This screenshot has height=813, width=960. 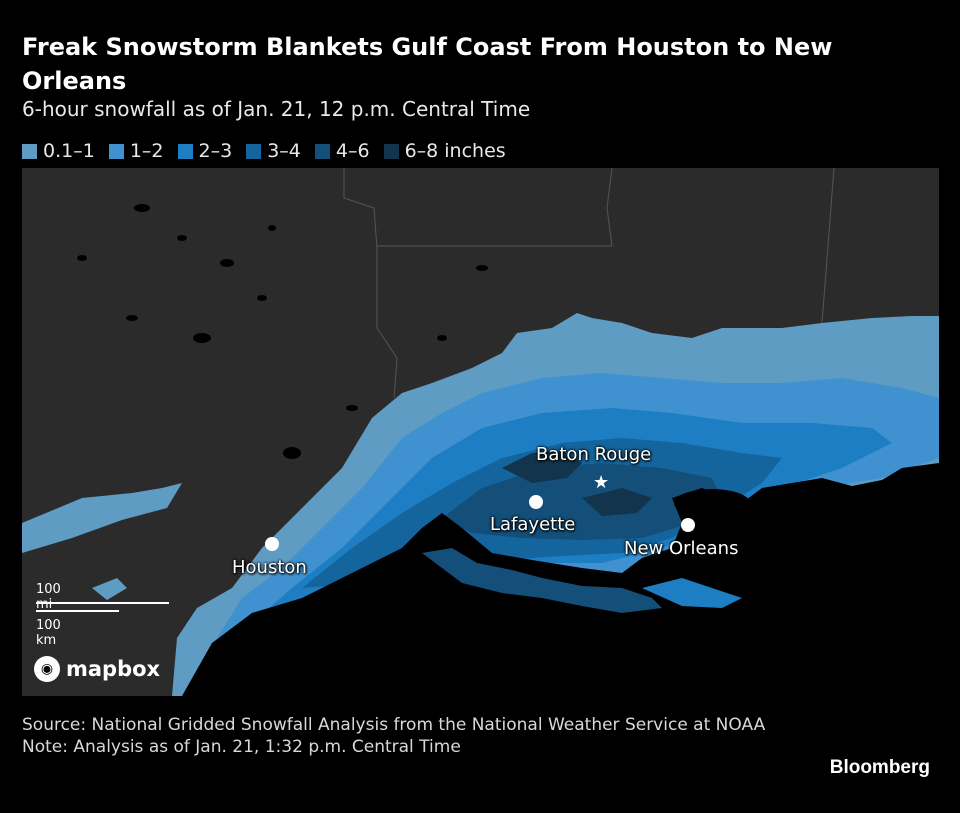 What do you see at coordinates (879, 767) in the screenshot?
I see `bloomberg-logo: Bloomberg` at bounding box center [879, 767].